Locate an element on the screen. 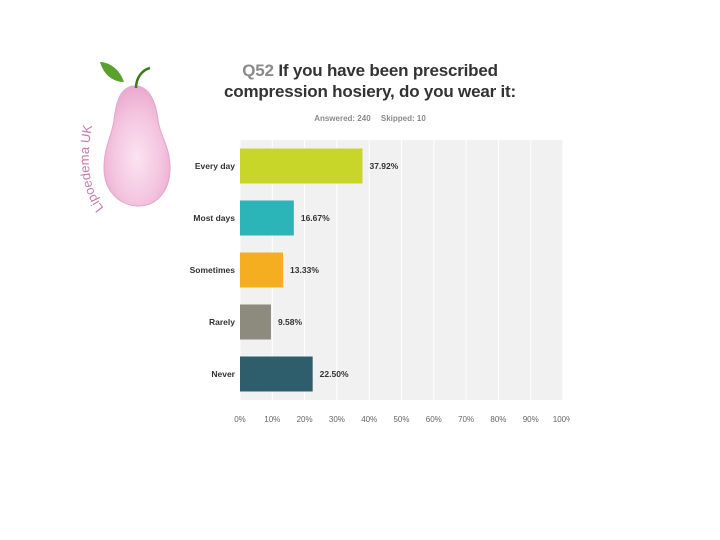 Image resolution: width=720 pixels, height=540 pixels. x-tick-label: 10% is located at coordinates (272, 419).